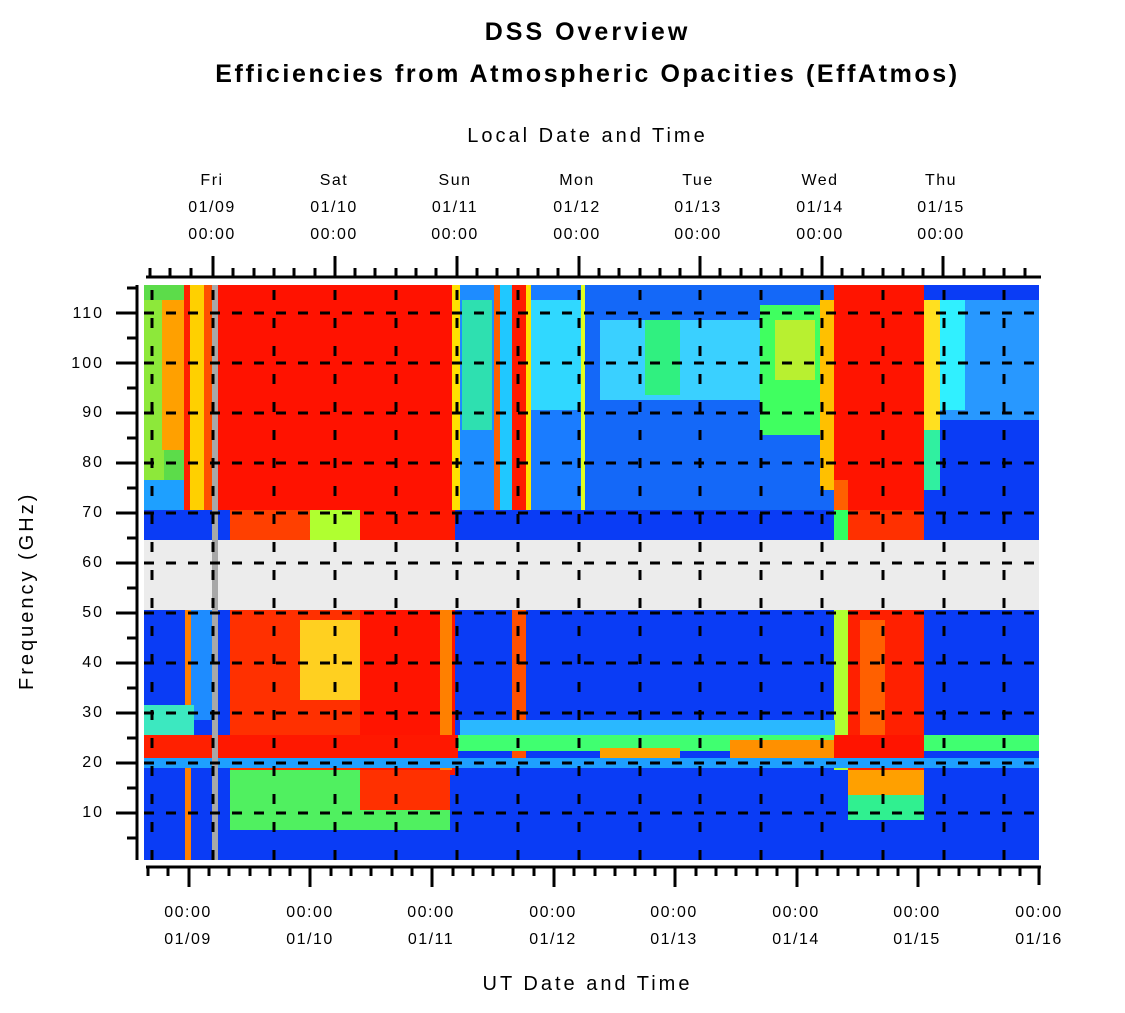 This screenshot has width=1125, height=1013. What do you see at coordinates (215, 572) in the screenshot?
I see `data-gap-marker` at bounding box center [215, 572].